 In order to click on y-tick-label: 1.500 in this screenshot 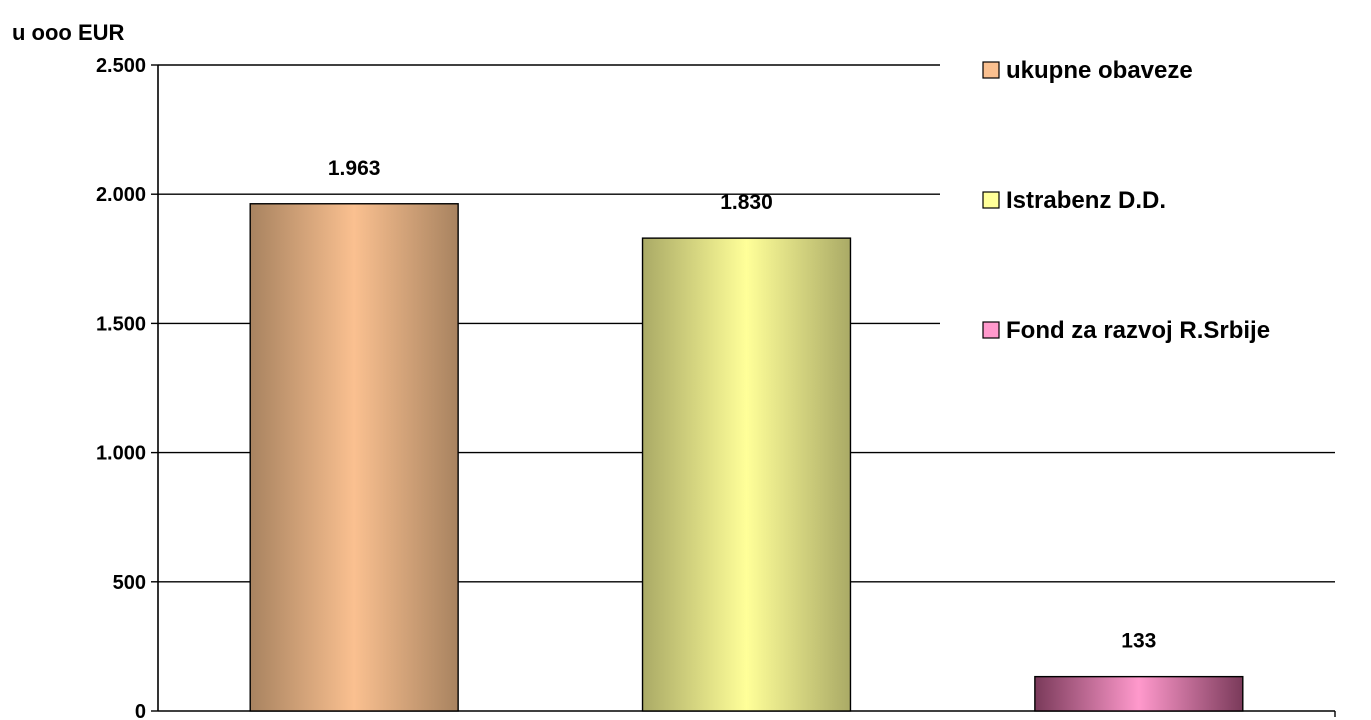, I will do `click(121, 324)`.